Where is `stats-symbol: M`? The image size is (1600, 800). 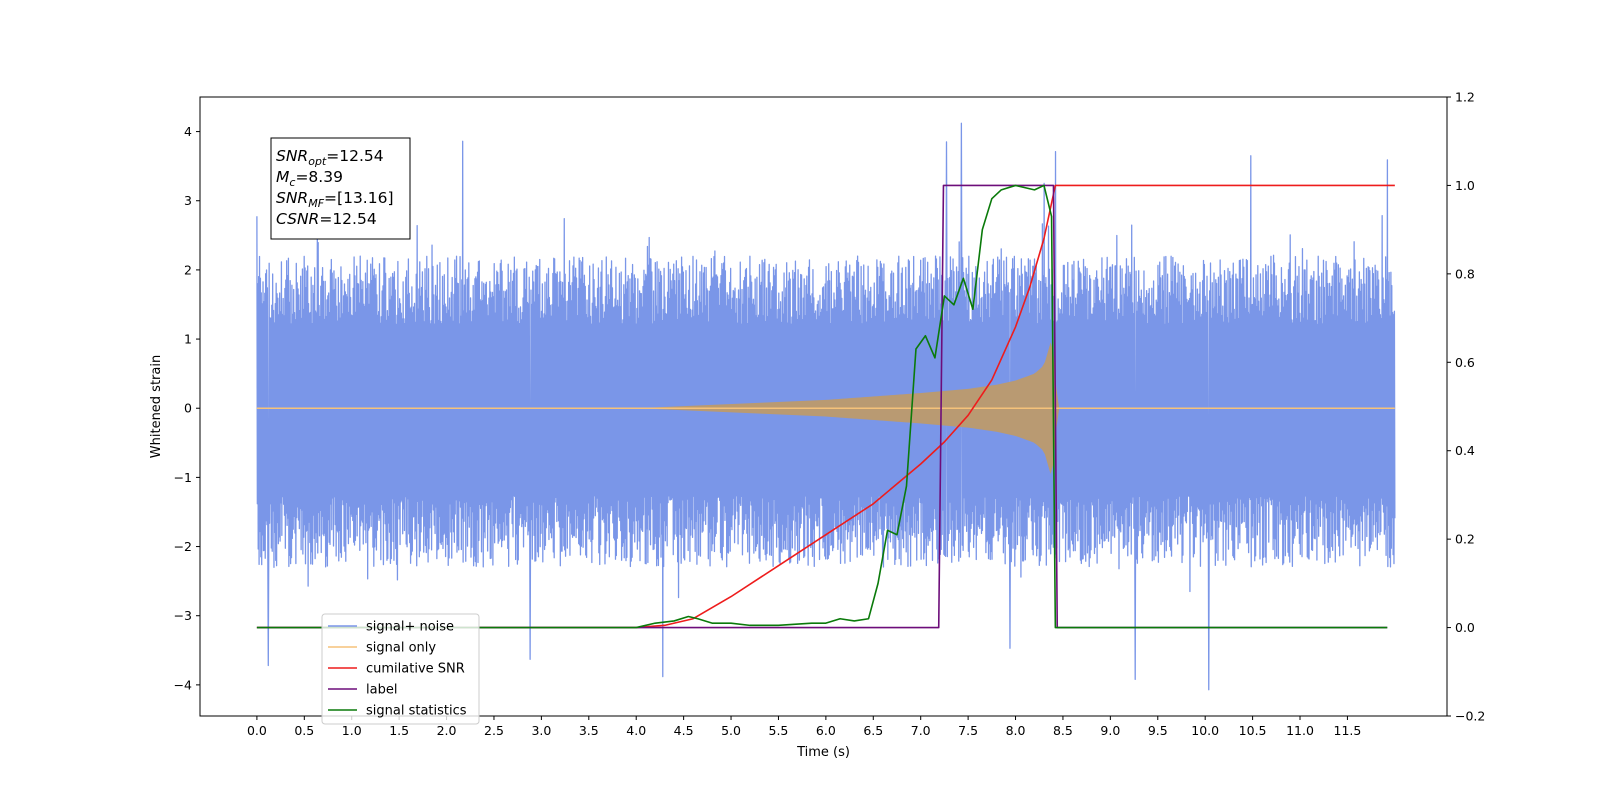
stats-symbol: M is located at coordinates (282, 177).